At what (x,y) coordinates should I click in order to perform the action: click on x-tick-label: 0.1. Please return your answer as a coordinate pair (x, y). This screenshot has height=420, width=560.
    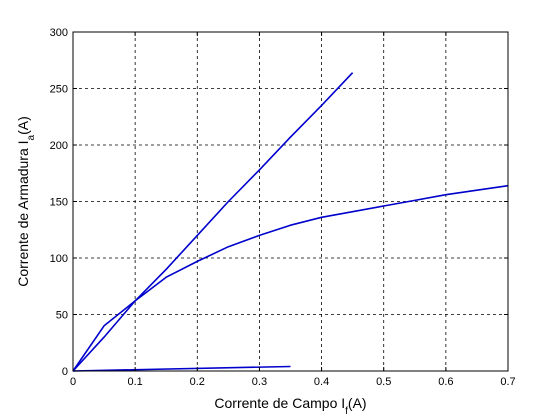
    Looking at the image, I should click on (134, 382).